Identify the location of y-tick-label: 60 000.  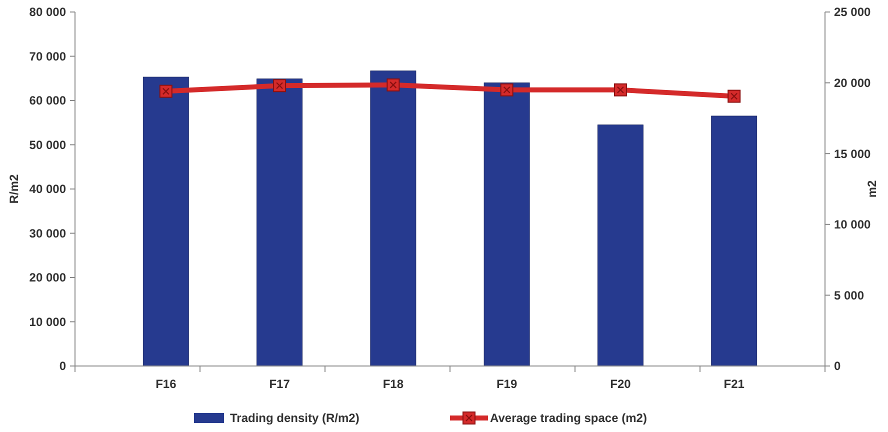
(47, 101).